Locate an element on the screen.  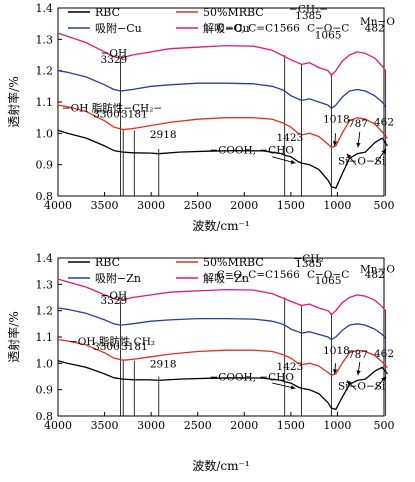
annotation-label: −CH₂− is located at coordinates (308, 10).